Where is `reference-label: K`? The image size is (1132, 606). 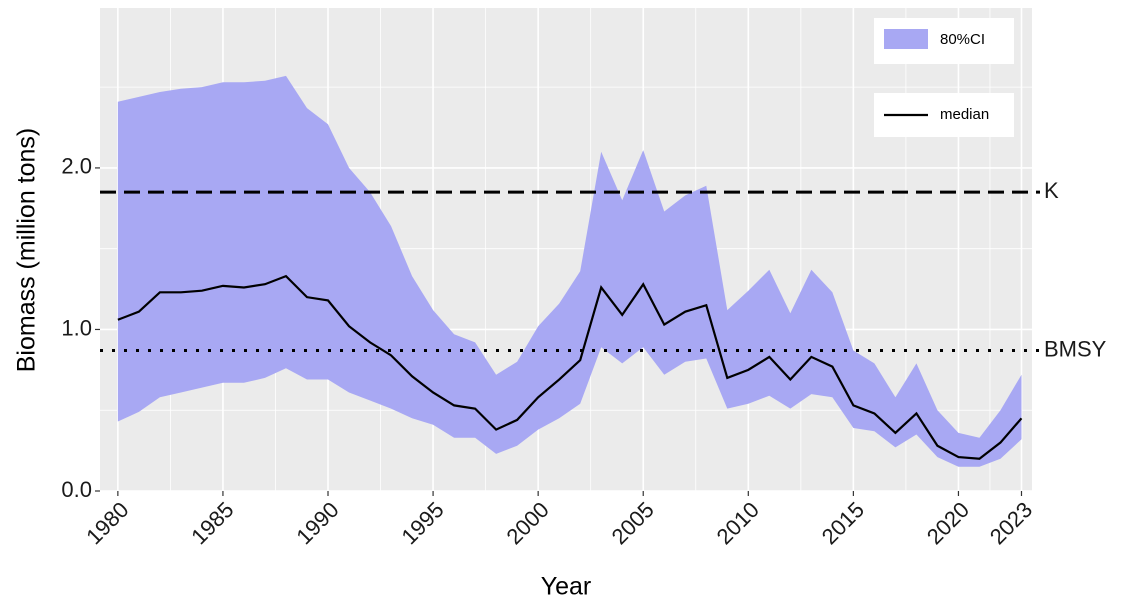 reference-label: K is located at coordinates (1051, 190).